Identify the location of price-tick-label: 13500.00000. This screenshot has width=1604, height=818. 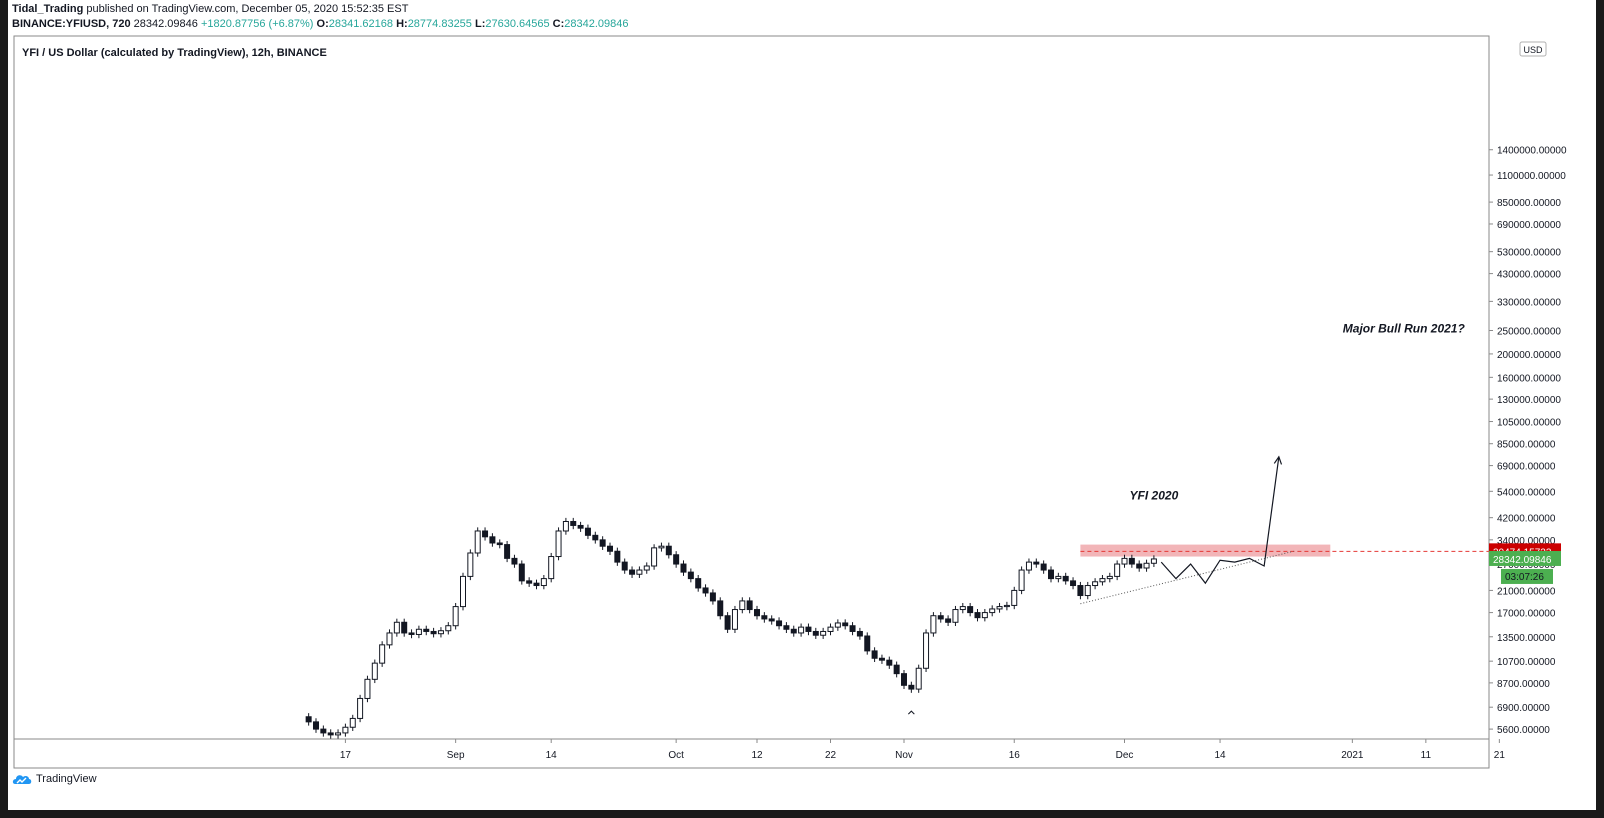
(1526, 638).